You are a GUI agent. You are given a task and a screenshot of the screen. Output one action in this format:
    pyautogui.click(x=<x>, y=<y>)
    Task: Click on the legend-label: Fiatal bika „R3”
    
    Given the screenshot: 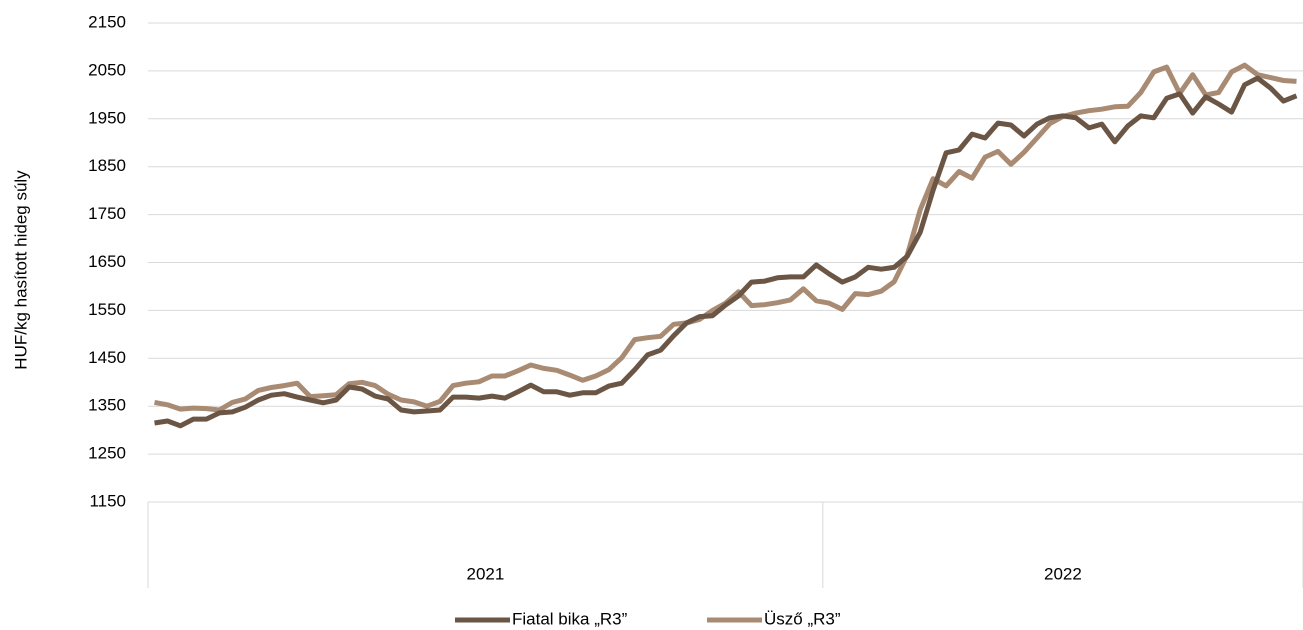 What is the action you would take?
    pyautogui.click(x=570, y=618)
    